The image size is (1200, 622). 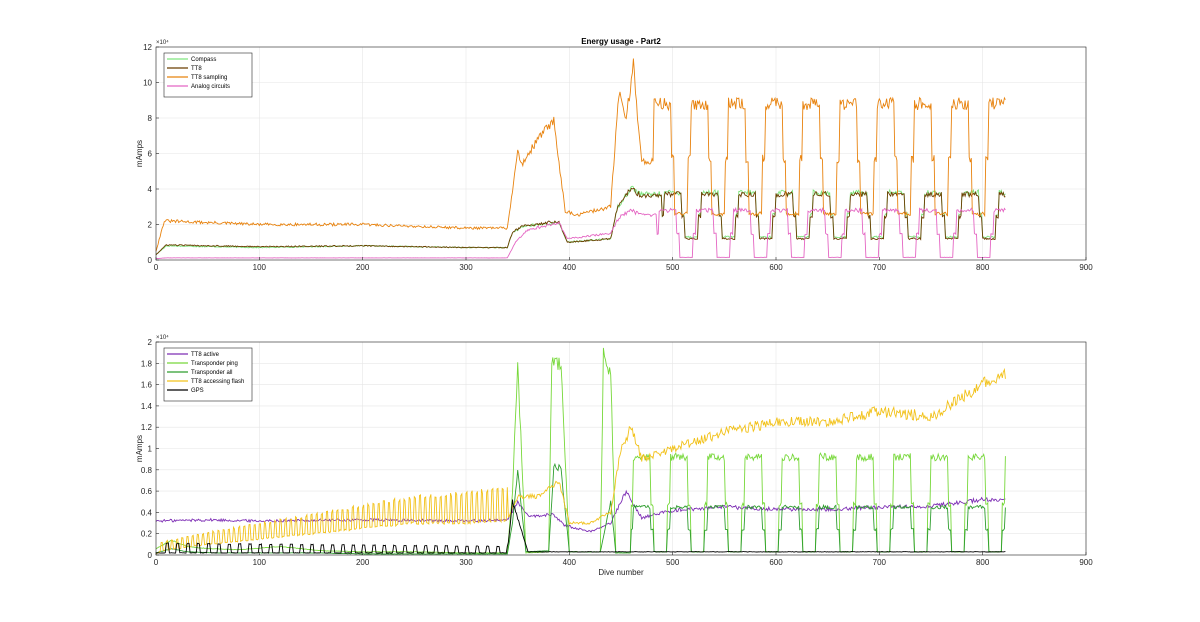 What do you see at coordinates (205, 355) in the screenshot?
I see `legend-label: TT8 active` at bounding box center [205, 355].